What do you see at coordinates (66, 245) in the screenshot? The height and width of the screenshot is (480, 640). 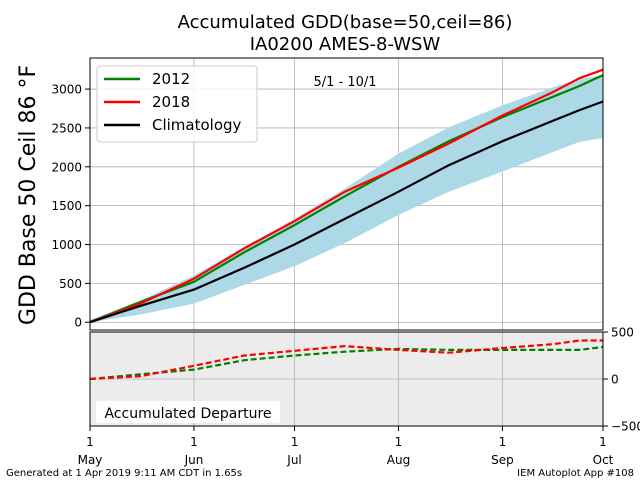 I see `top-y-tick-label: 1000` at bounding box center [66, 245].